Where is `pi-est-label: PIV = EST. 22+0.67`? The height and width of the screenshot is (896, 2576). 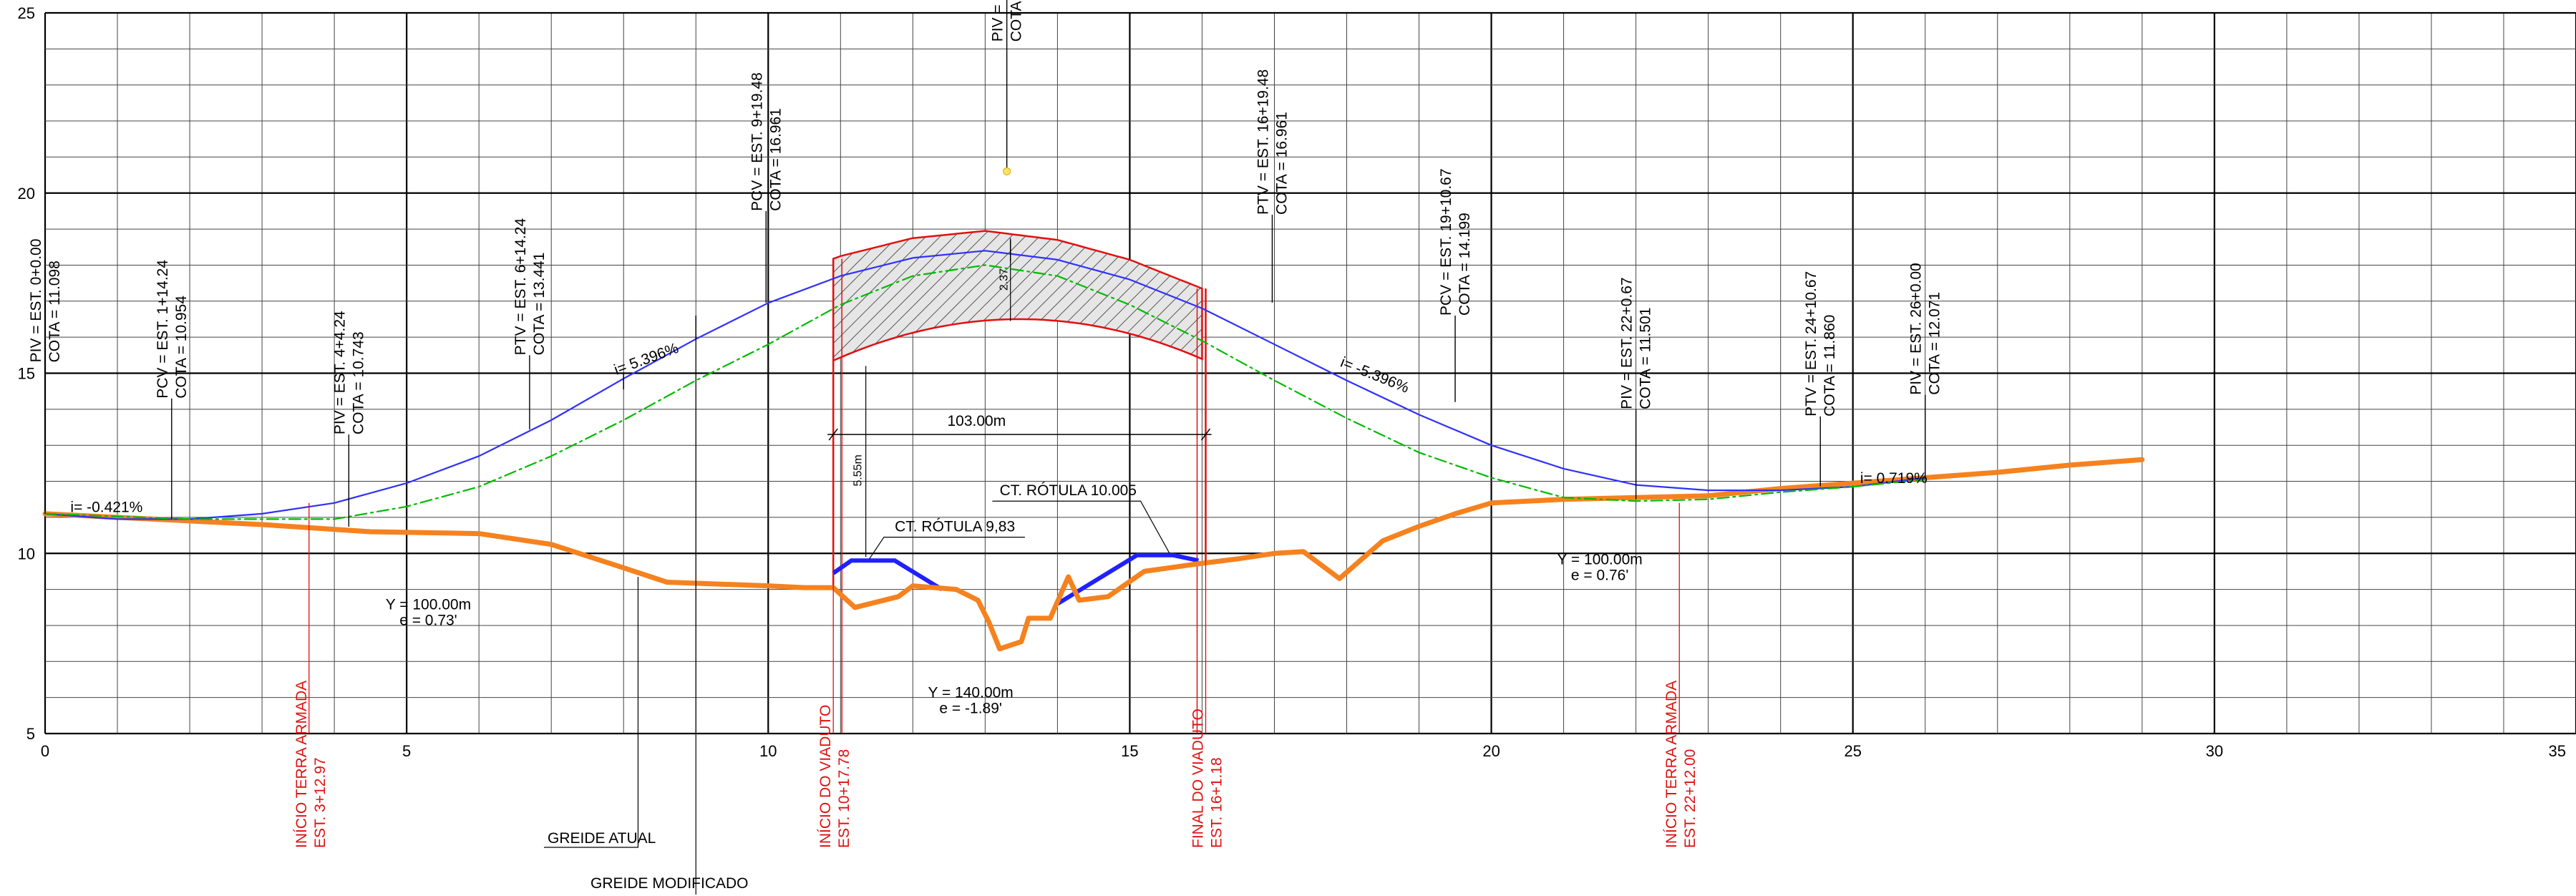 pi-est-label: PIV = EST. 22+0.67 is located at coordinates (1627, 343).